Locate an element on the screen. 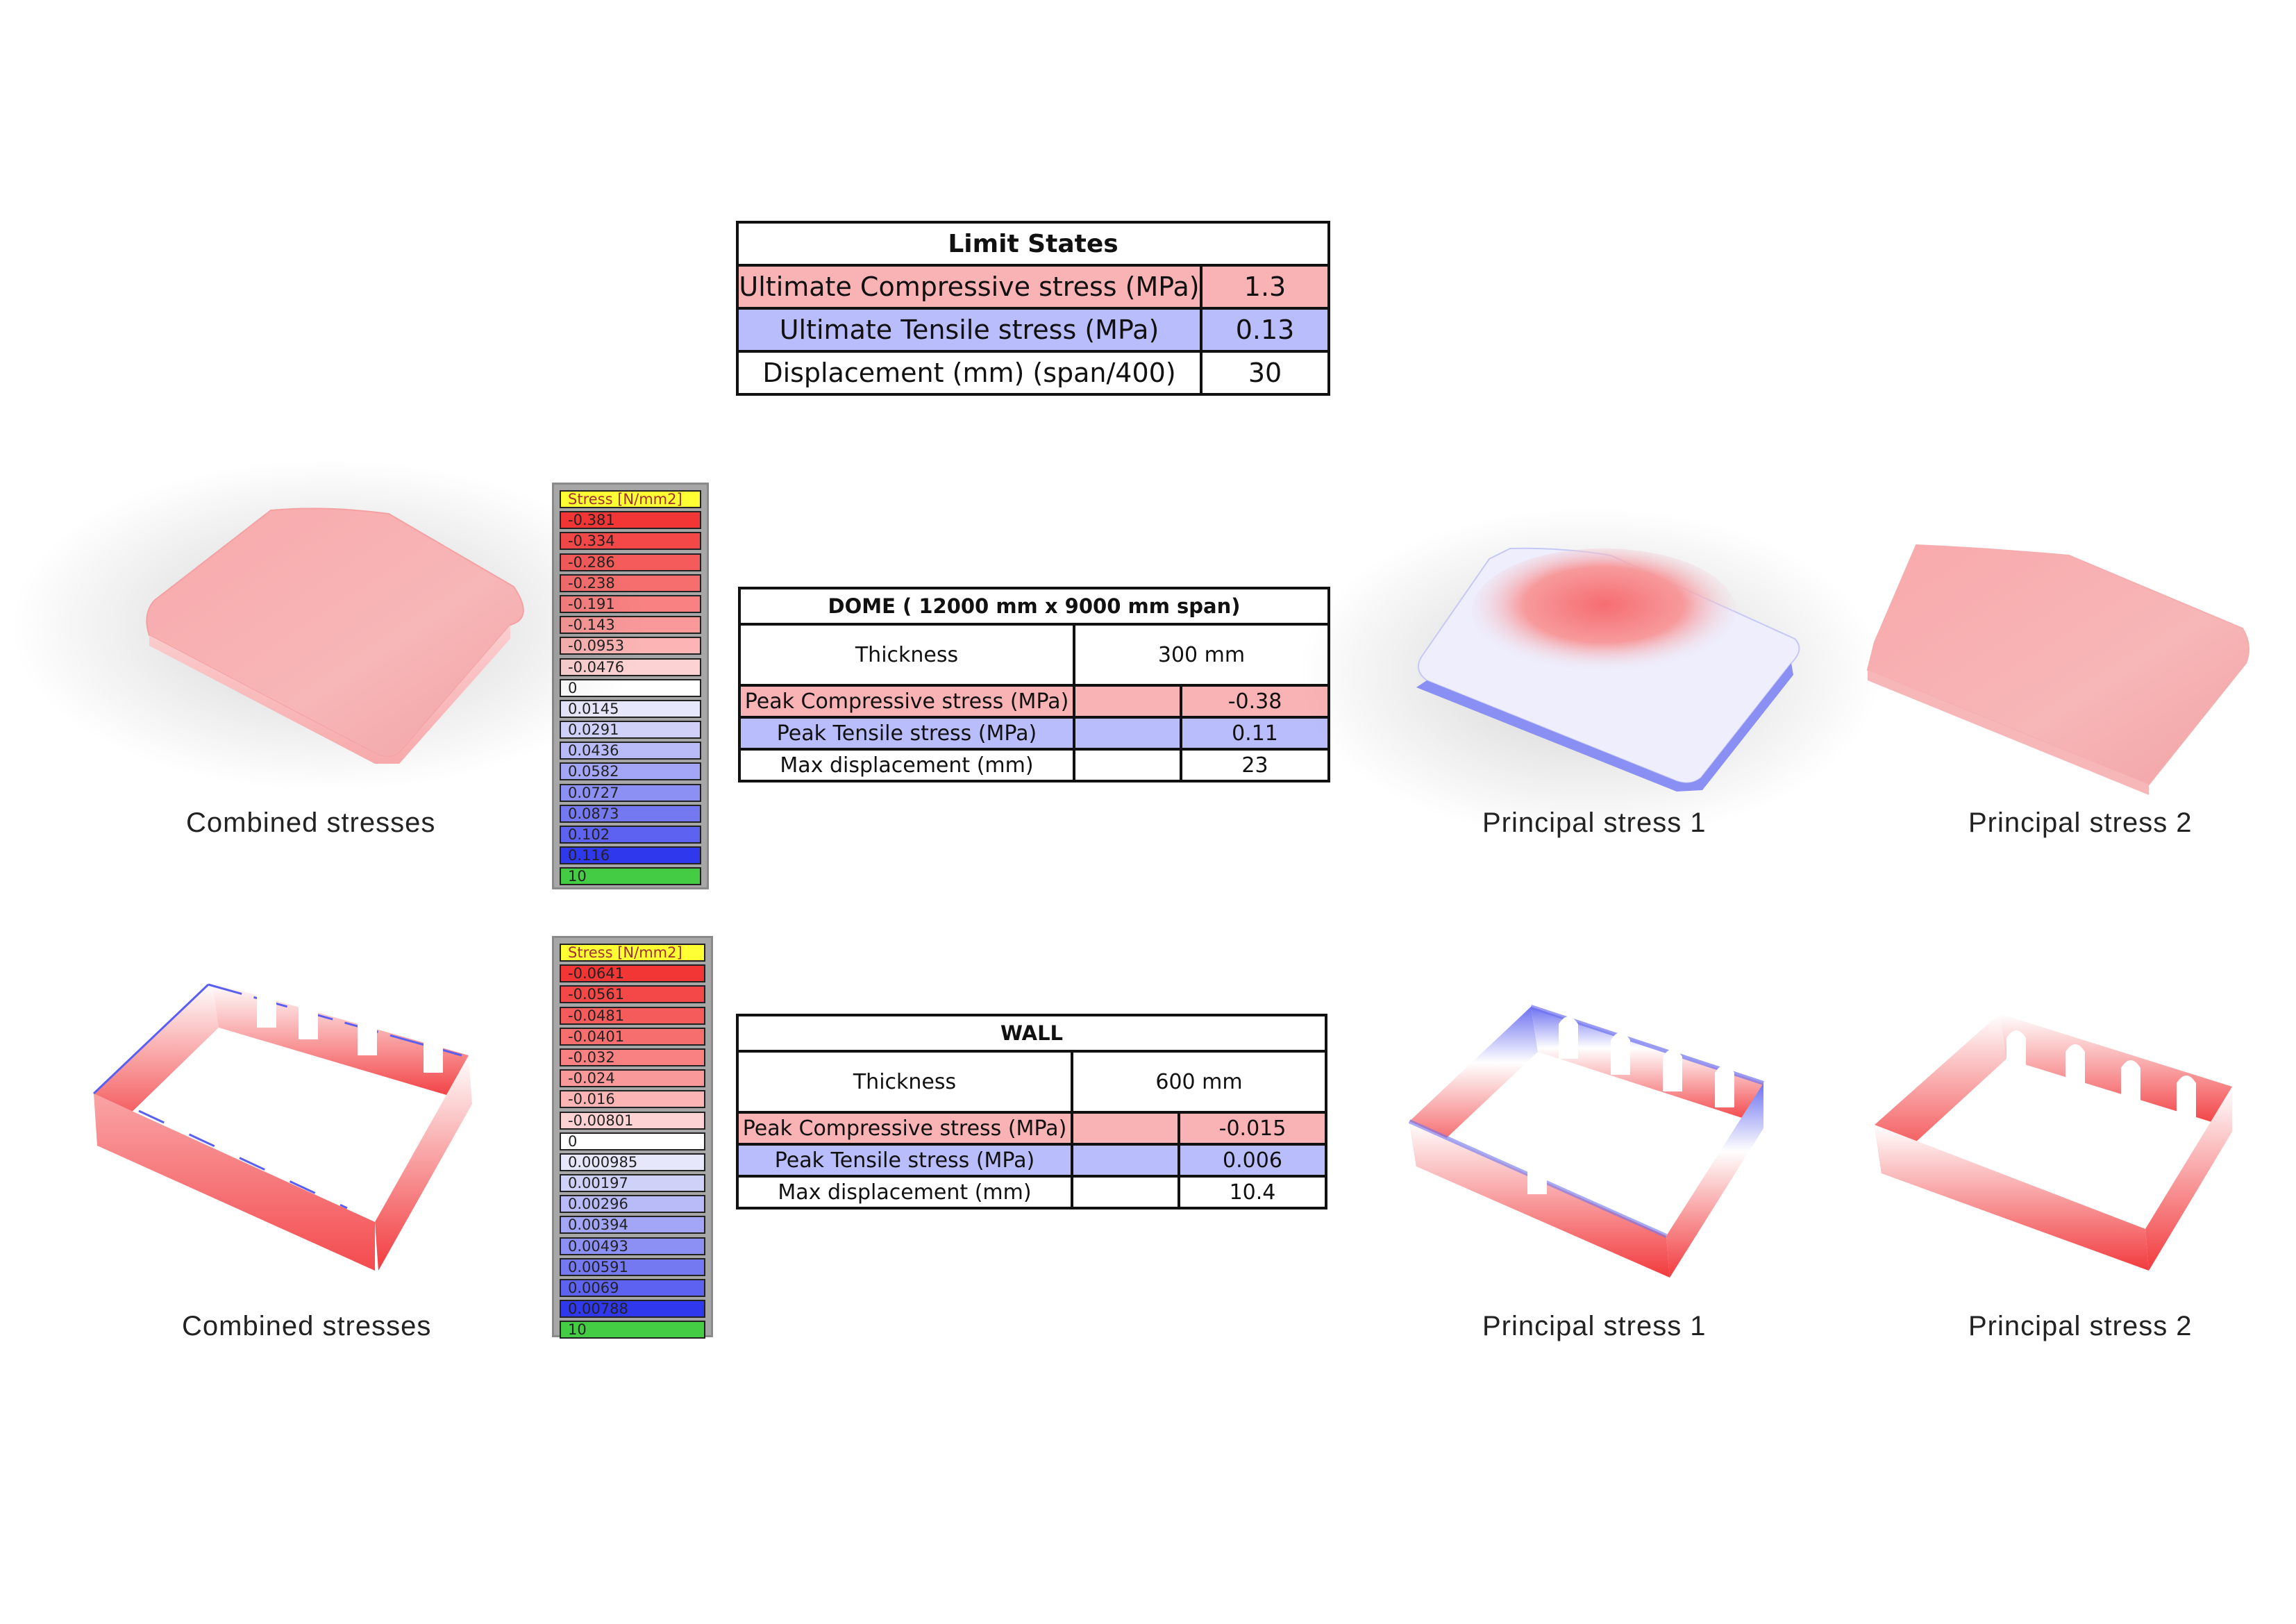 The height and width of the screenshot is (1624, 2296). wall-legend-cell: 0.00591 is located at coordinates (632, 1267).